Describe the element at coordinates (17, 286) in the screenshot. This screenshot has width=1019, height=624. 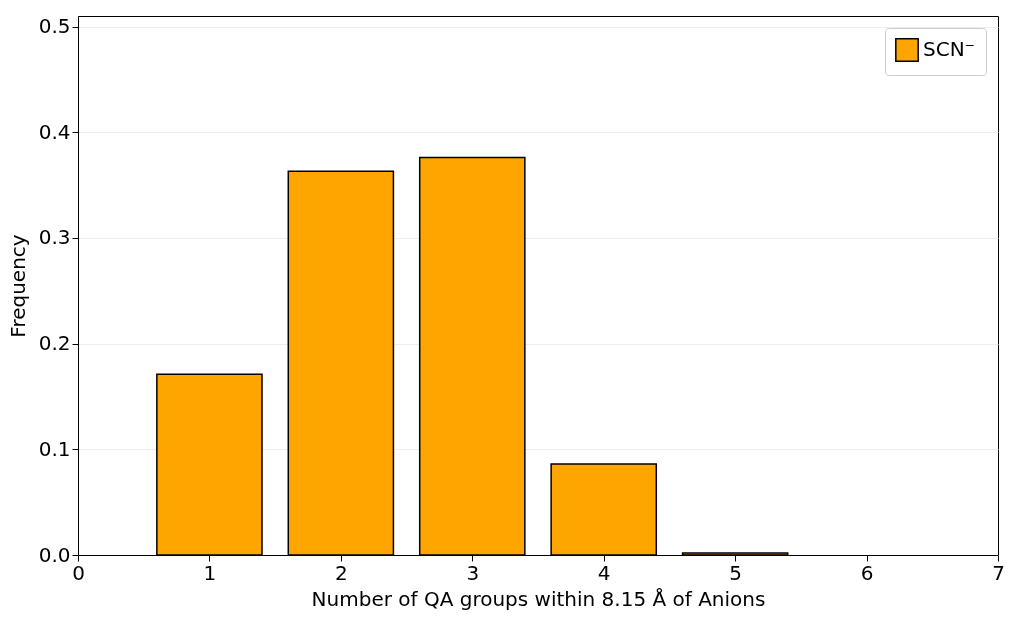
I see `y-axis-title: Frequency` at that location.